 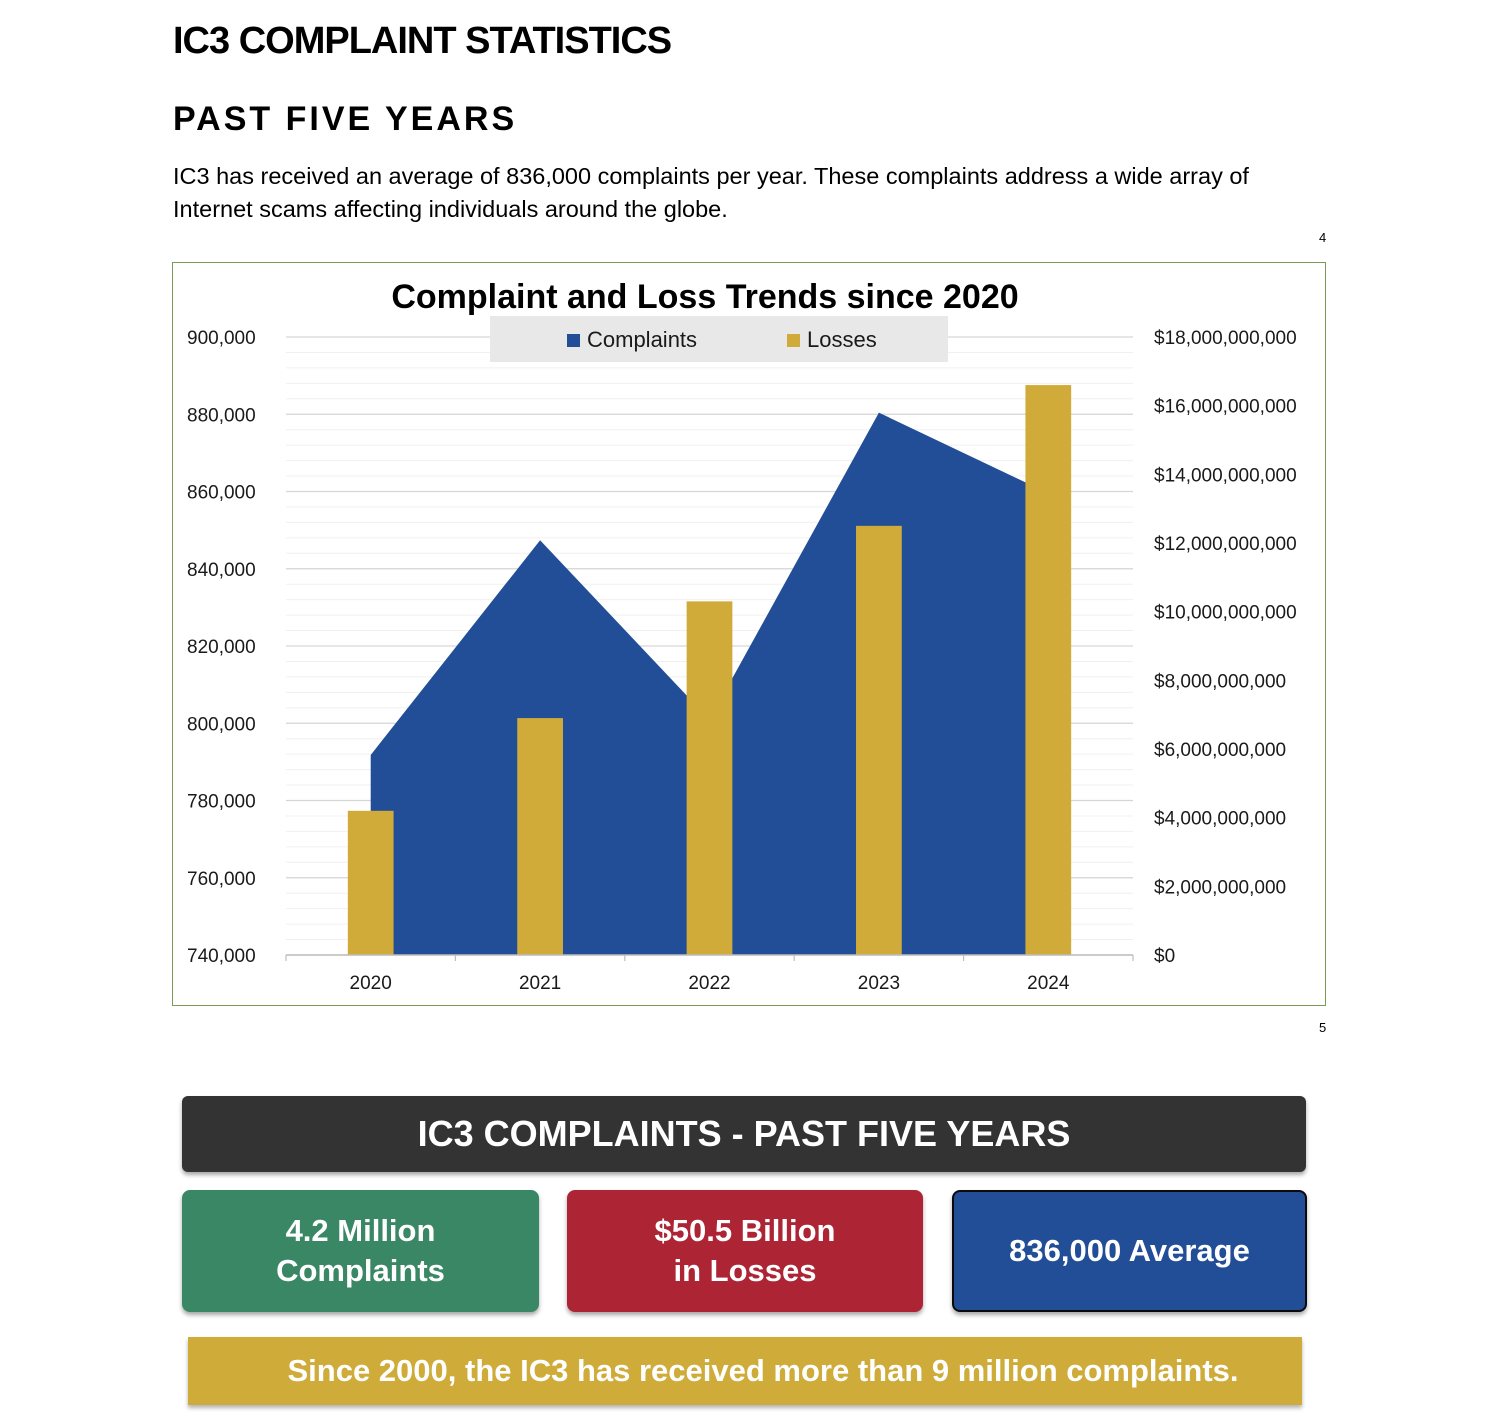 I want to click on legend-swatch-losses, so click(x=793, y=340).